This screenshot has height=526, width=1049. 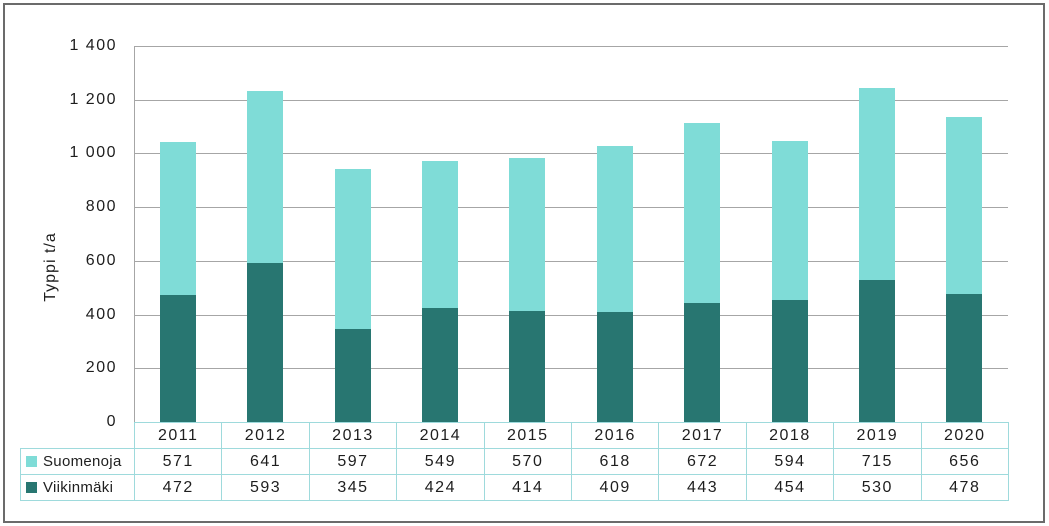 What do you see at coordinates (101, 207) in the screenshot?
I see `y-axis-tick-label: 800` at bounding box center [101, 207].